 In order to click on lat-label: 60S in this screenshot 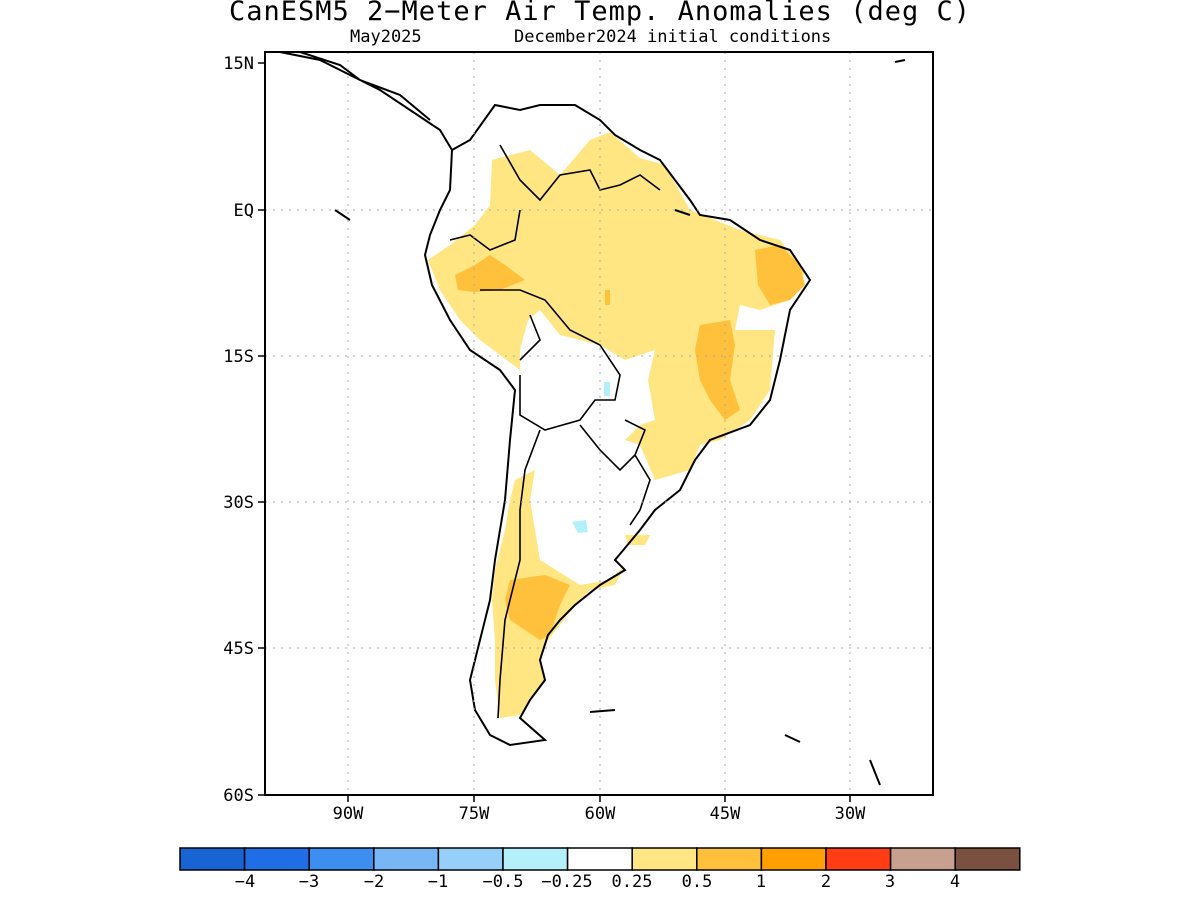, I will do `click(238, 796)`.